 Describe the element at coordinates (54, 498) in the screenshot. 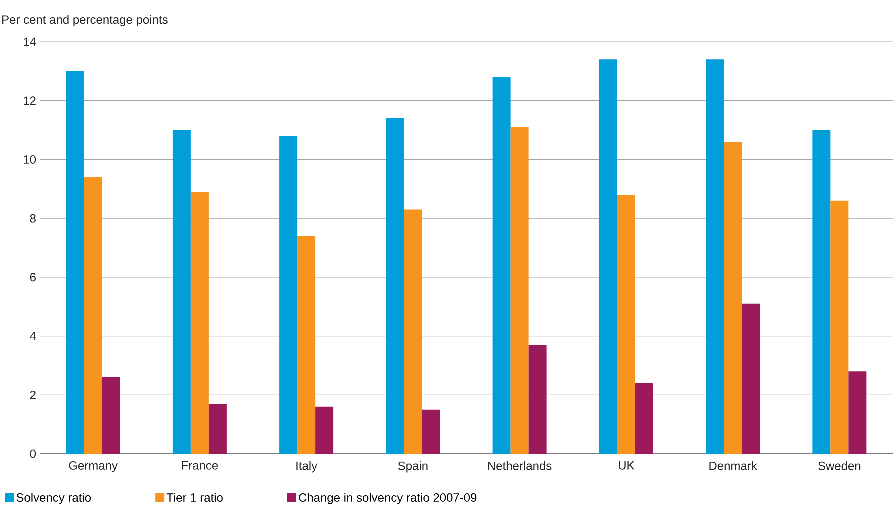

I see `legend-label: Solvency ratio` at that location.